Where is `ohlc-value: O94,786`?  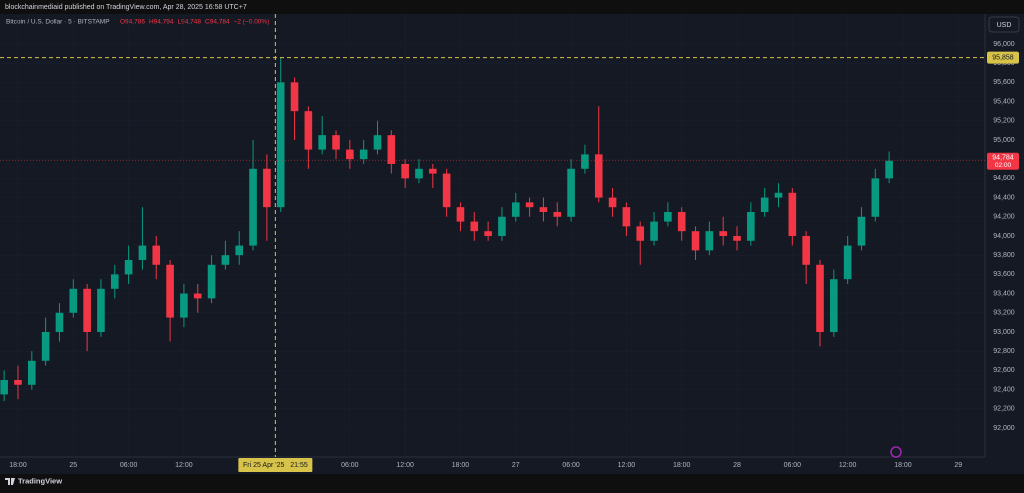
ohlc-value: O94,786 is located at coordinates (132, 22).